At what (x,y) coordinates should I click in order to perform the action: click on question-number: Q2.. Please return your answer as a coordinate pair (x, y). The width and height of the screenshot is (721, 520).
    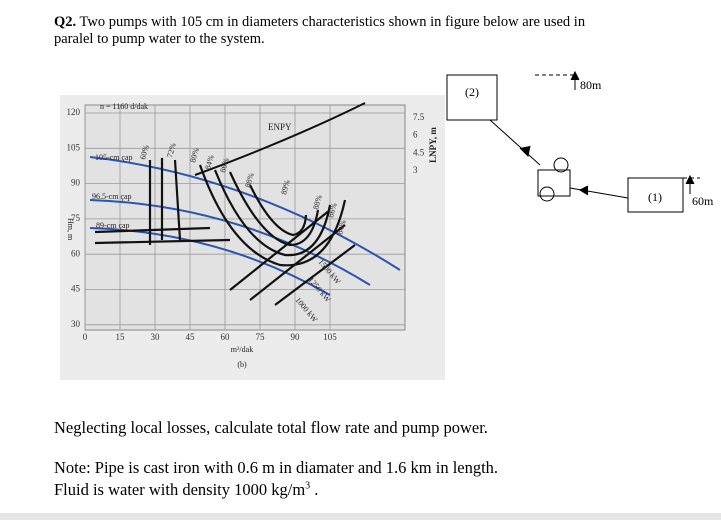
    Looking at the image, I should click on (65, 22).